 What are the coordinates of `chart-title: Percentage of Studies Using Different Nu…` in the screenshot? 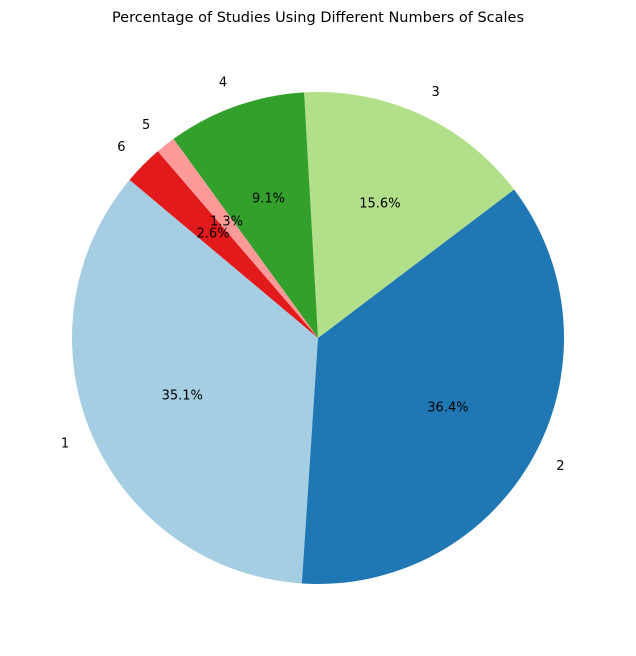 It's located at (318, 18).